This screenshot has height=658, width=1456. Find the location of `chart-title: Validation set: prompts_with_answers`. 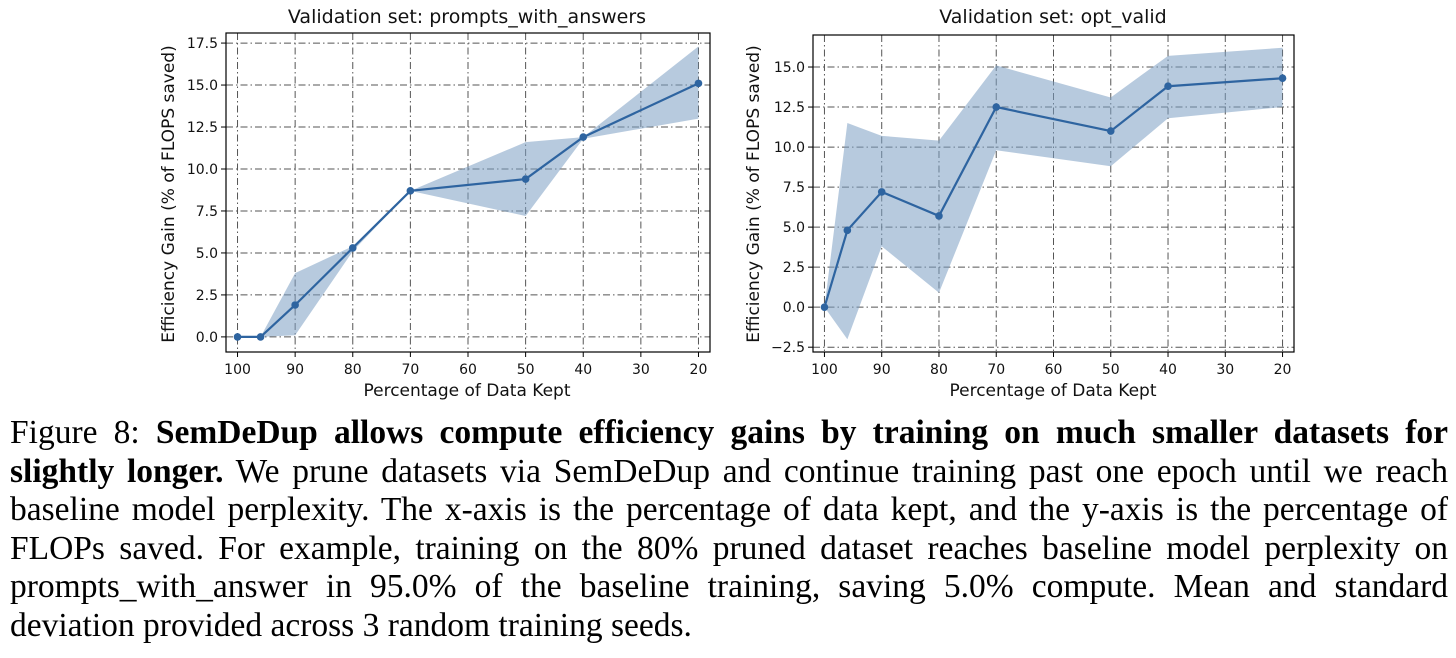

chart-title: Validation set: prompts_with_answers is located at coordinates (467, 17).